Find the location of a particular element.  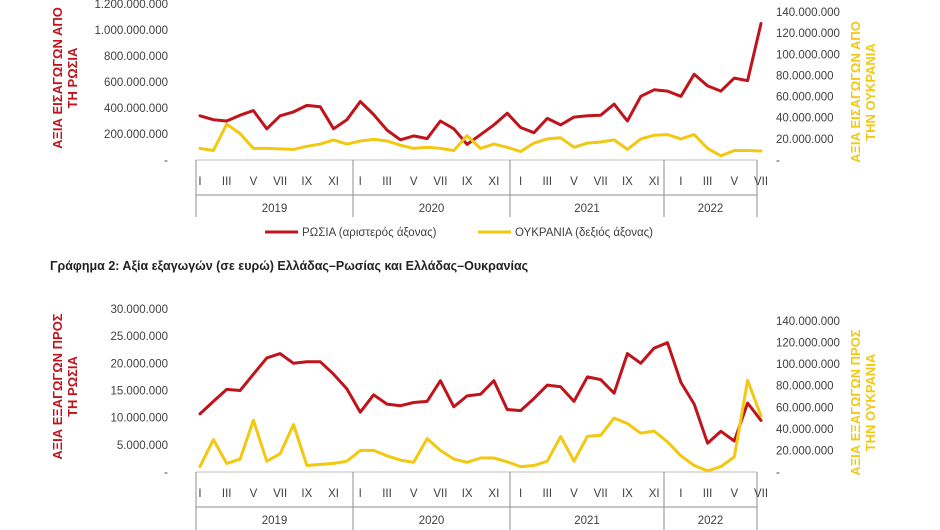

y-left-tick-0-6: 1.200.000.000 is located at coordinates (131, 5).